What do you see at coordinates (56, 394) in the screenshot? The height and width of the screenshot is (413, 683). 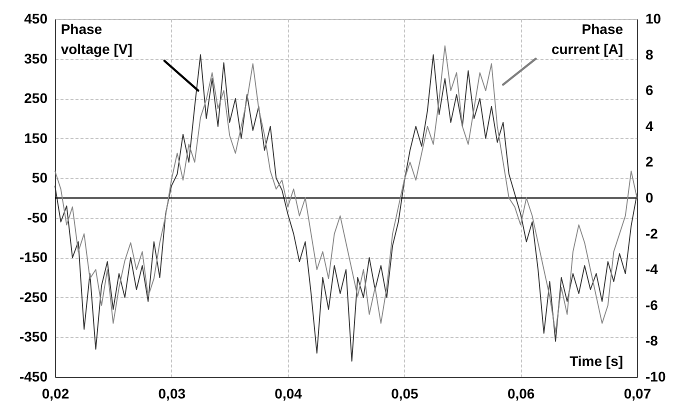 I see `x-tick-label: 0,02` at bounding box center [56, 394].